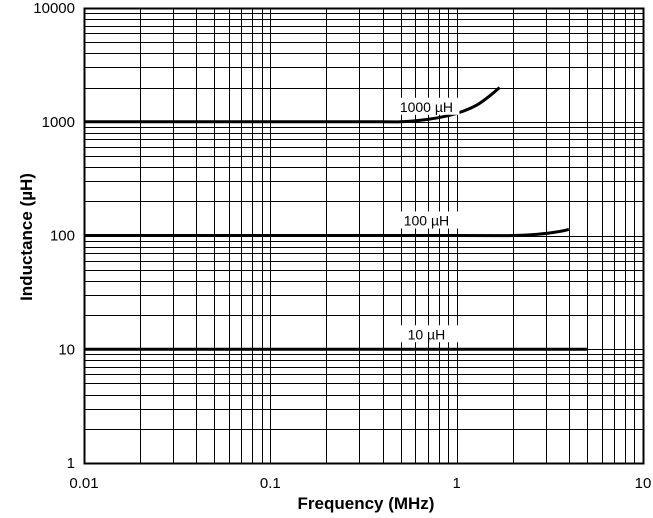 The image size is (653, 518). I want to click on x-tick-label: 1, so click(456, 483).